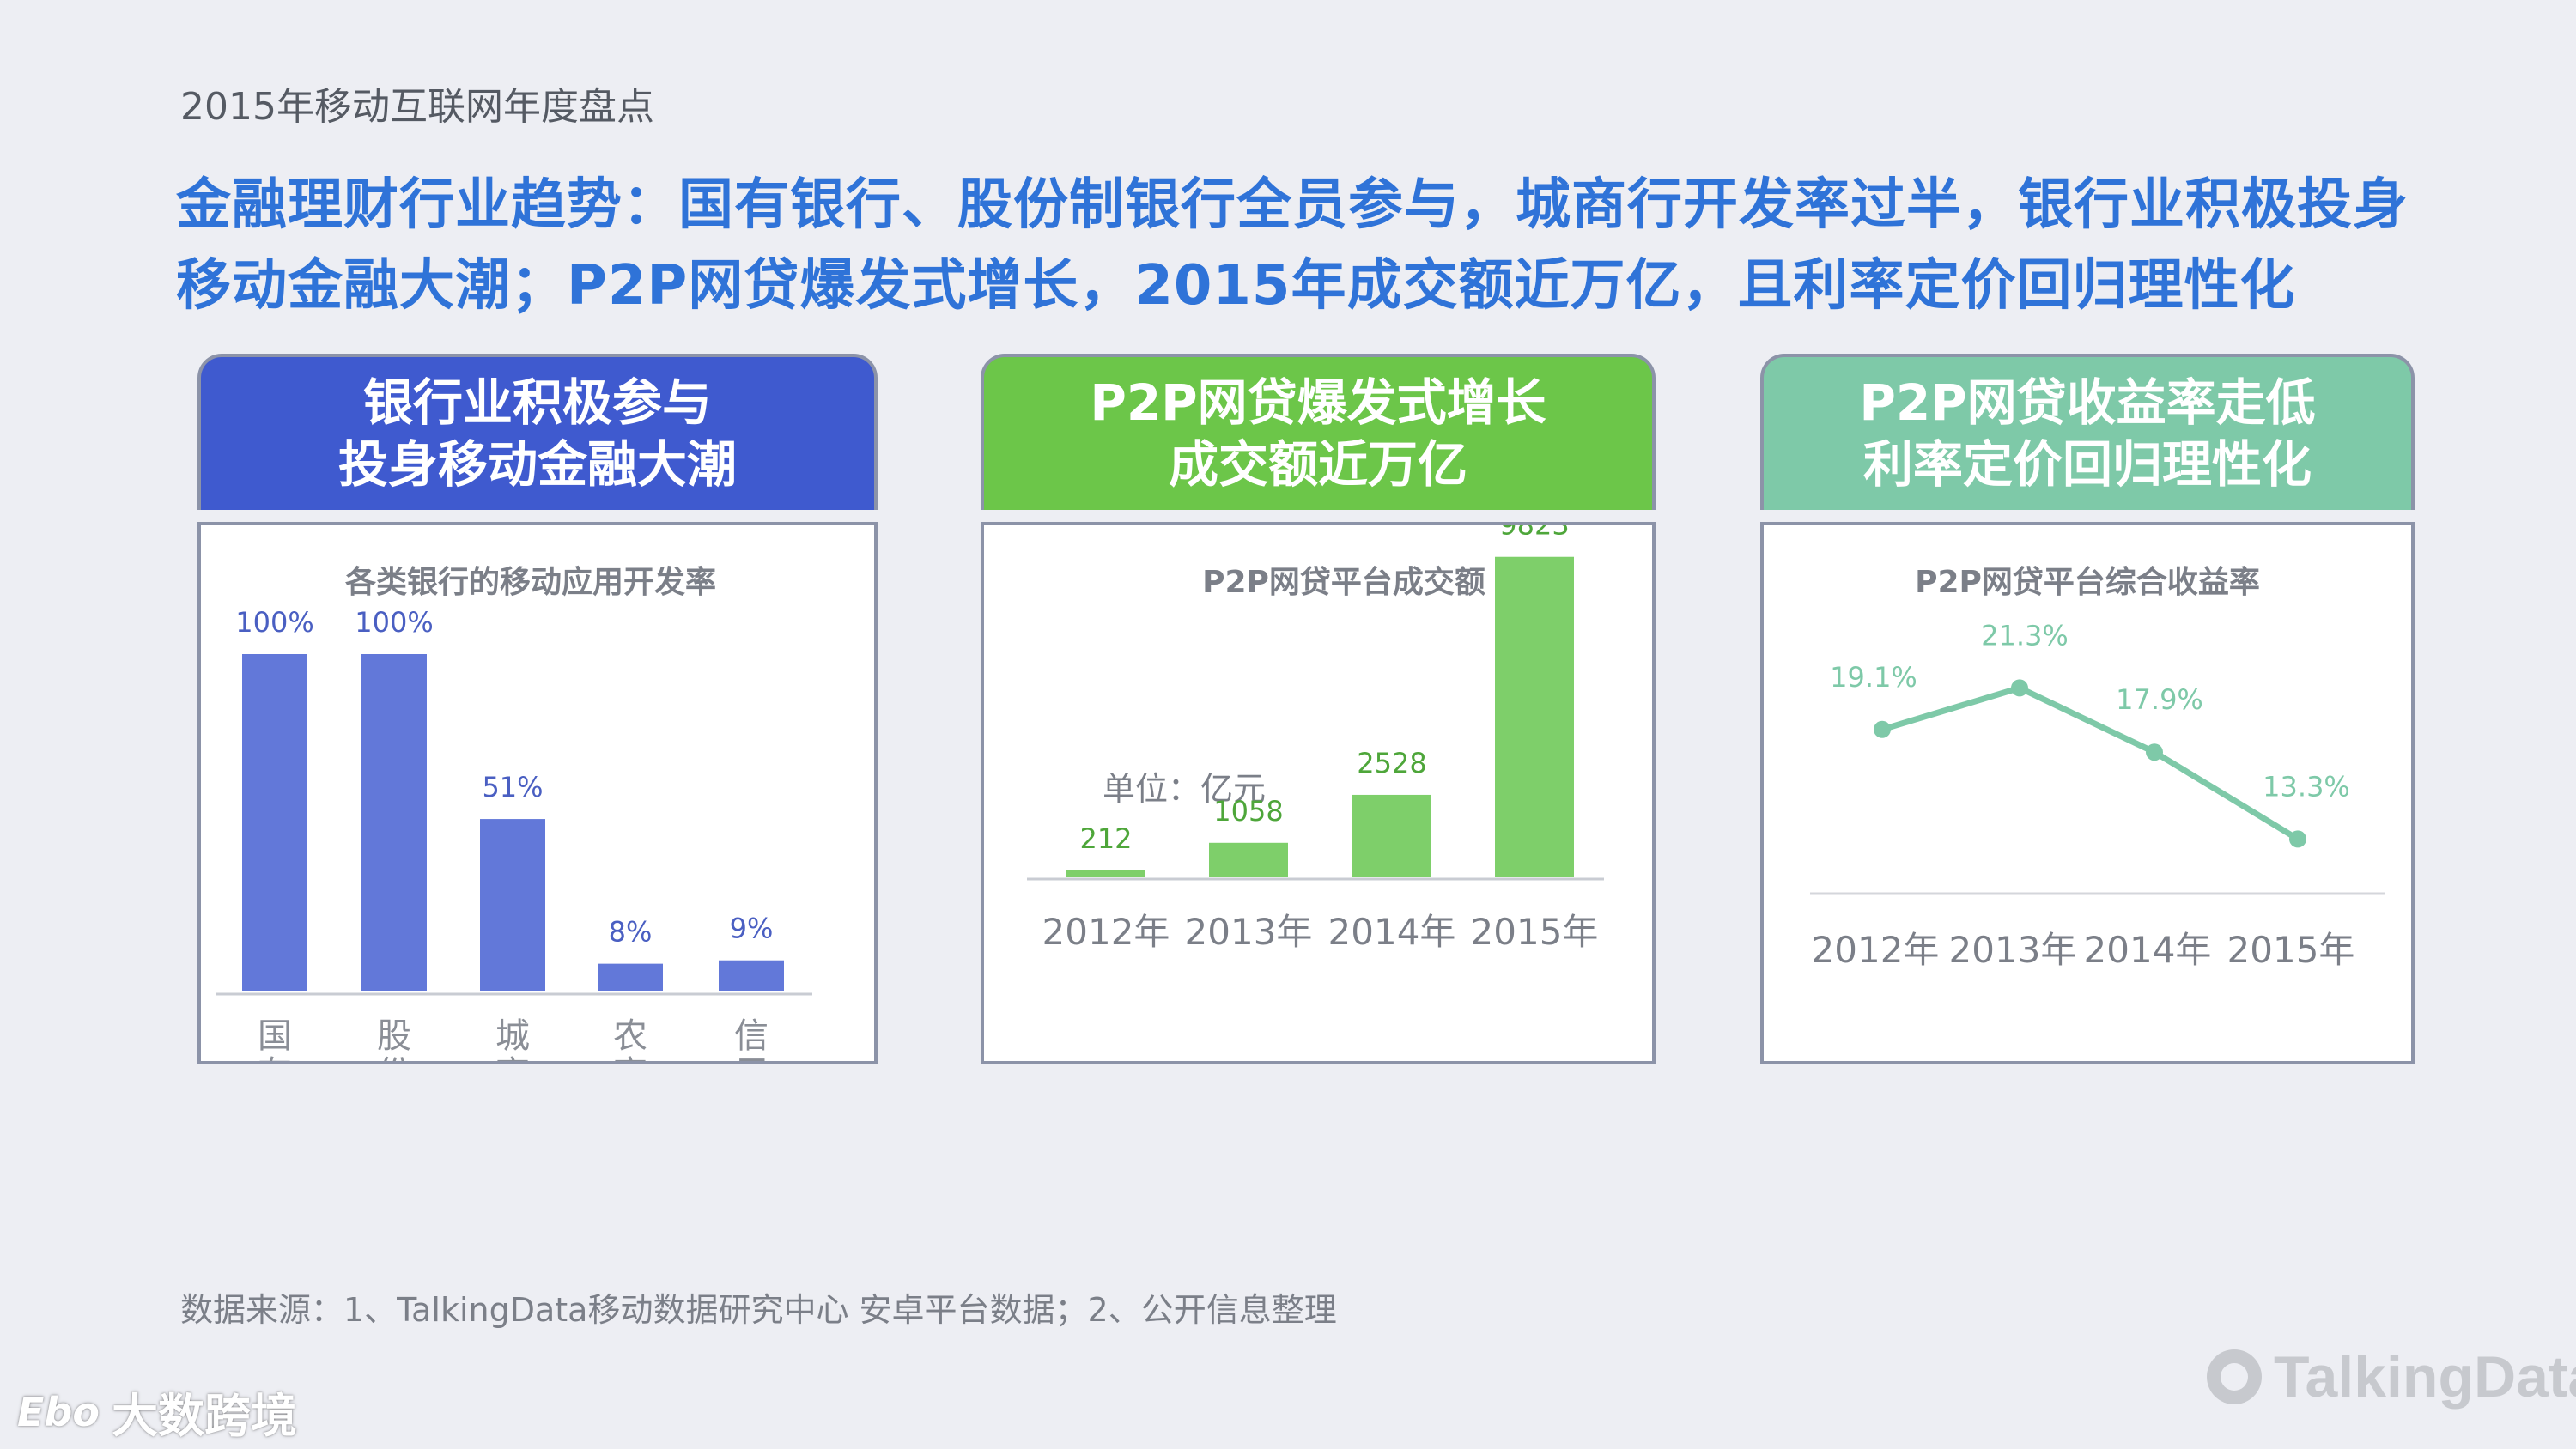  What do you see at coordinates (530, 582) in the screenshot?
I see `chart-title: 各类银行的移动应用开发率` at bounding box center [530, 582].